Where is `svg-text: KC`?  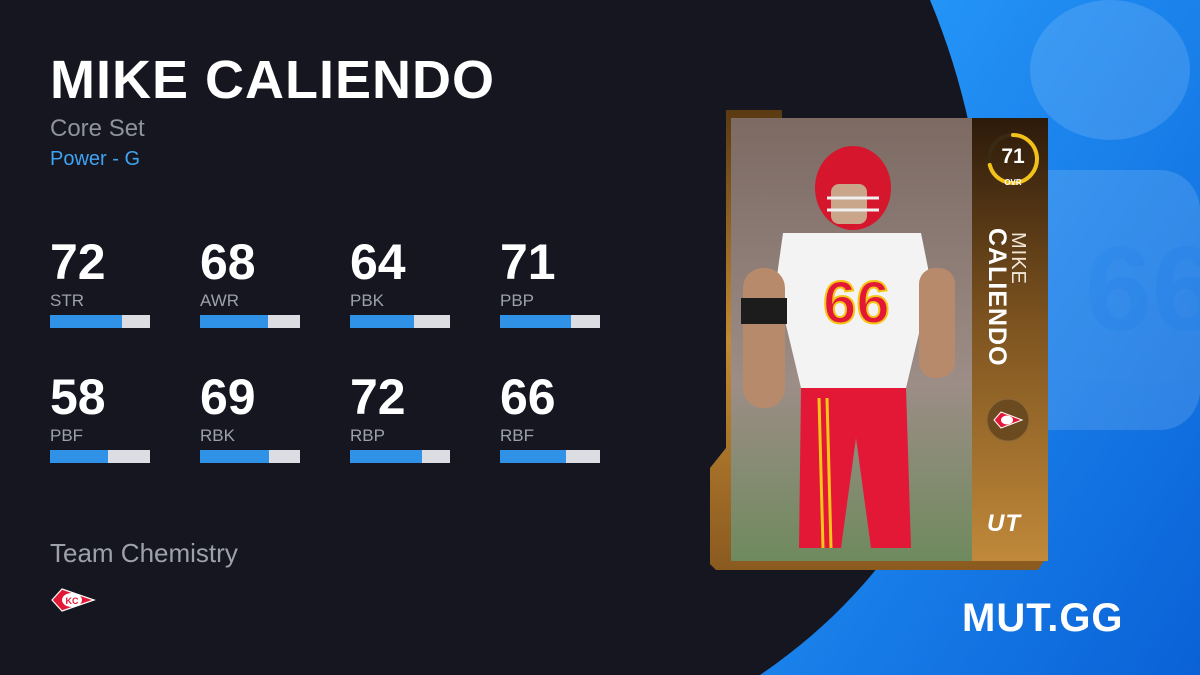 svg-text: KC is located at coordinates (72, 601).